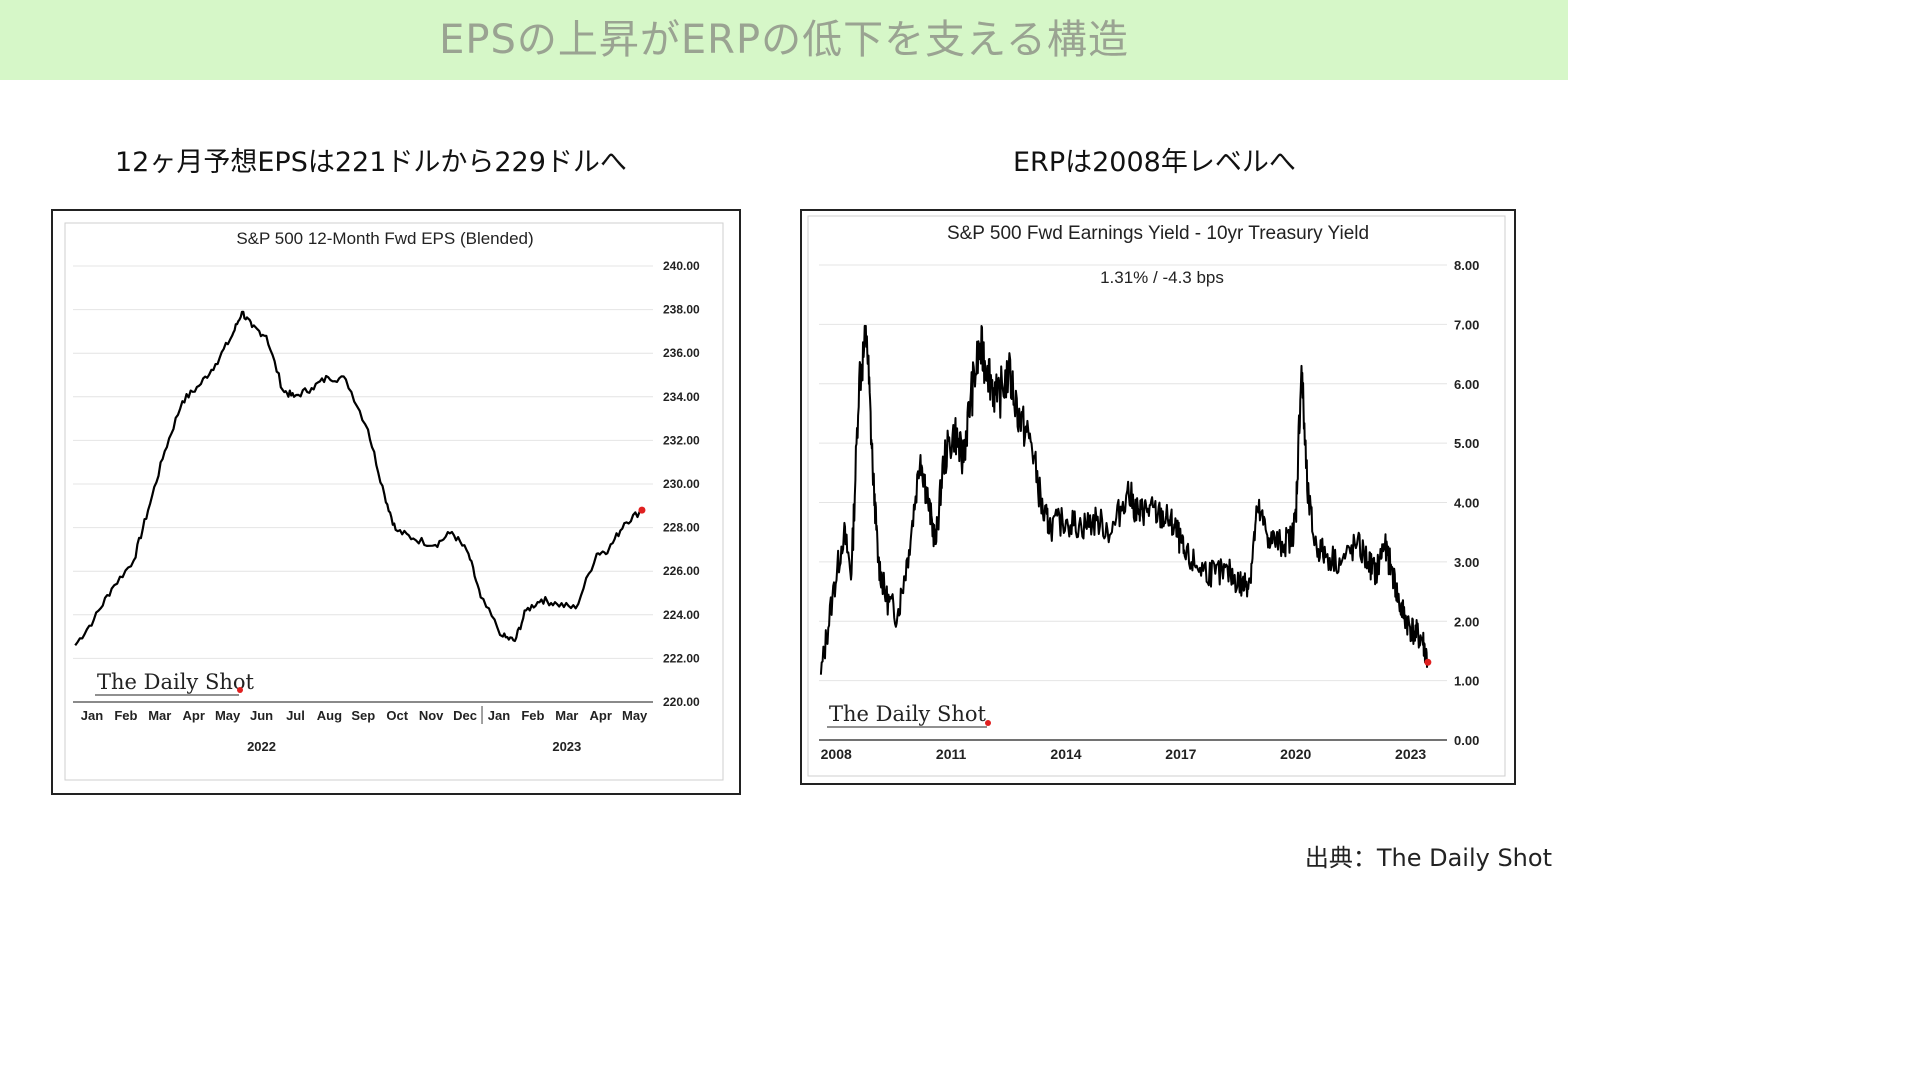  Describe the element at coordinates (384, 238) in the screenshot. I see `eps-chart-title: S&P 500 12-Month Fwd EPS (Blended)` at that location.